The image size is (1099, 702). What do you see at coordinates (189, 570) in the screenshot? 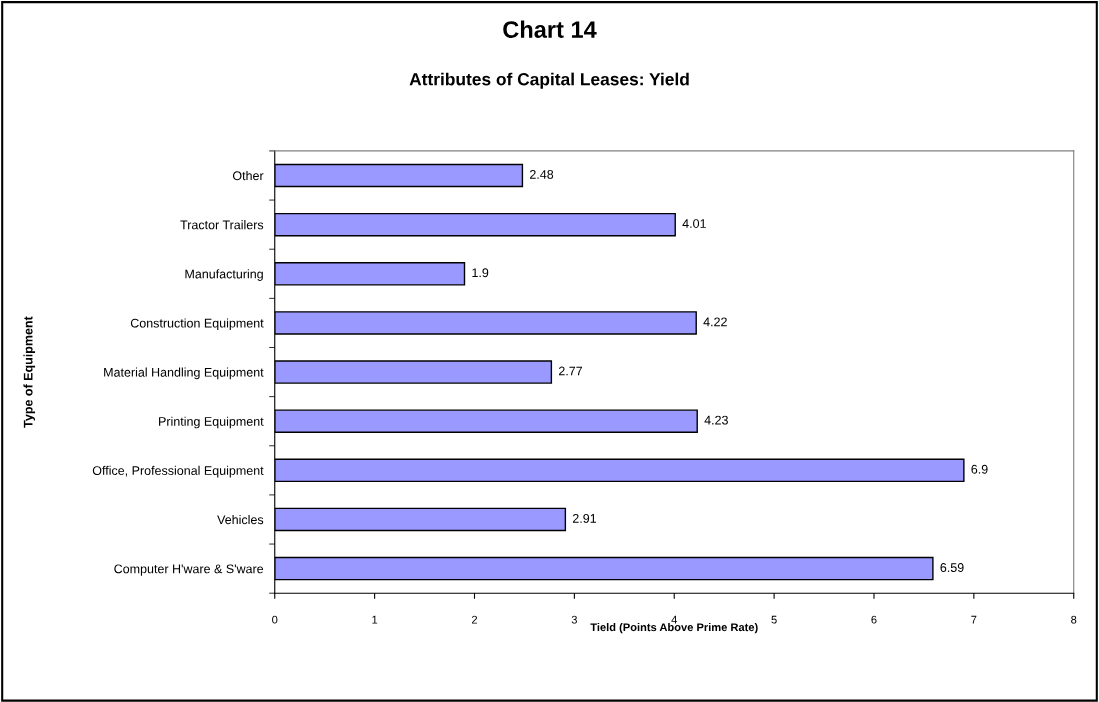
I see `y-tick-label: Computer H'ware & S'ware` at bounding box center [189, 570].